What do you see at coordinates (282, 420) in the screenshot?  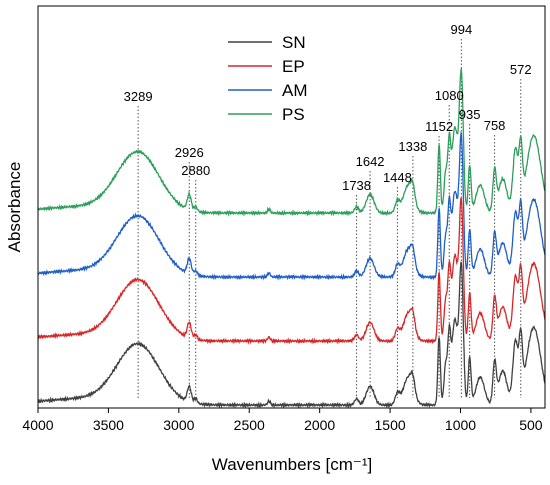 I see `x-axis-ticks: 4000 3500 3000 2500 2000 1500 1000 500` at bounding box center [282, 420].